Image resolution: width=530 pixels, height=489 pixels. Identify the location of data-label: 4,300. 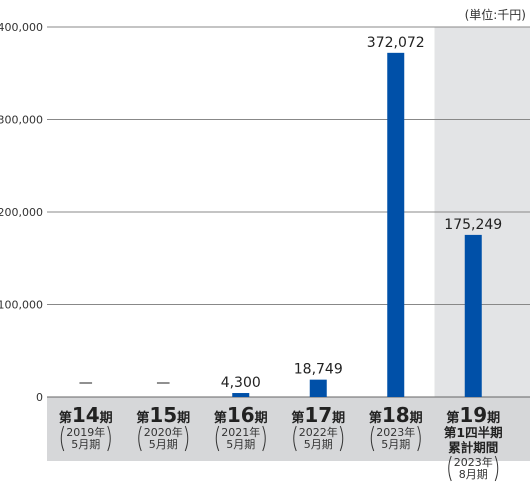
(241, 383).